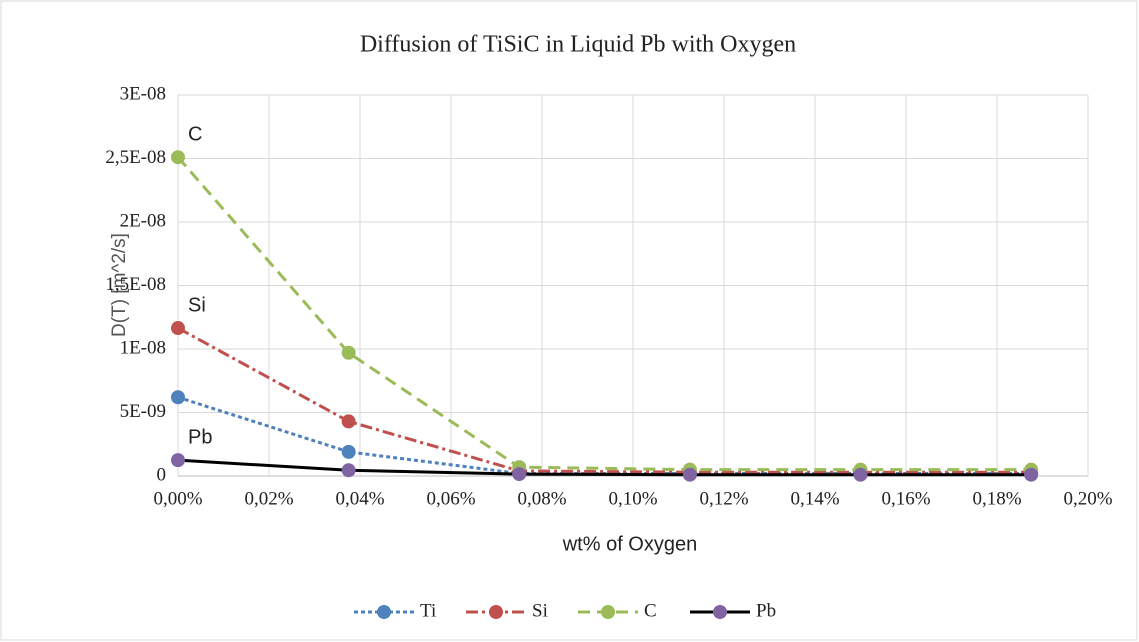 The width and height of the screenshot is (1139, 642). Describe the element at coordinates (630, 544) in the screenshot. I see `x-axis-label: wt% of Oxygen` at that location.